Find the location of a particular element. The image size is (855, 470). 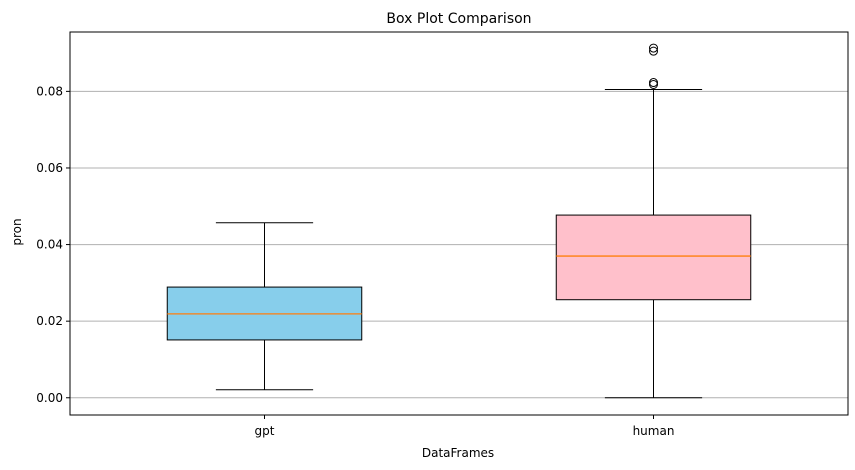

x-axis-ticks: gpt human is located at coordinates (465, 426).